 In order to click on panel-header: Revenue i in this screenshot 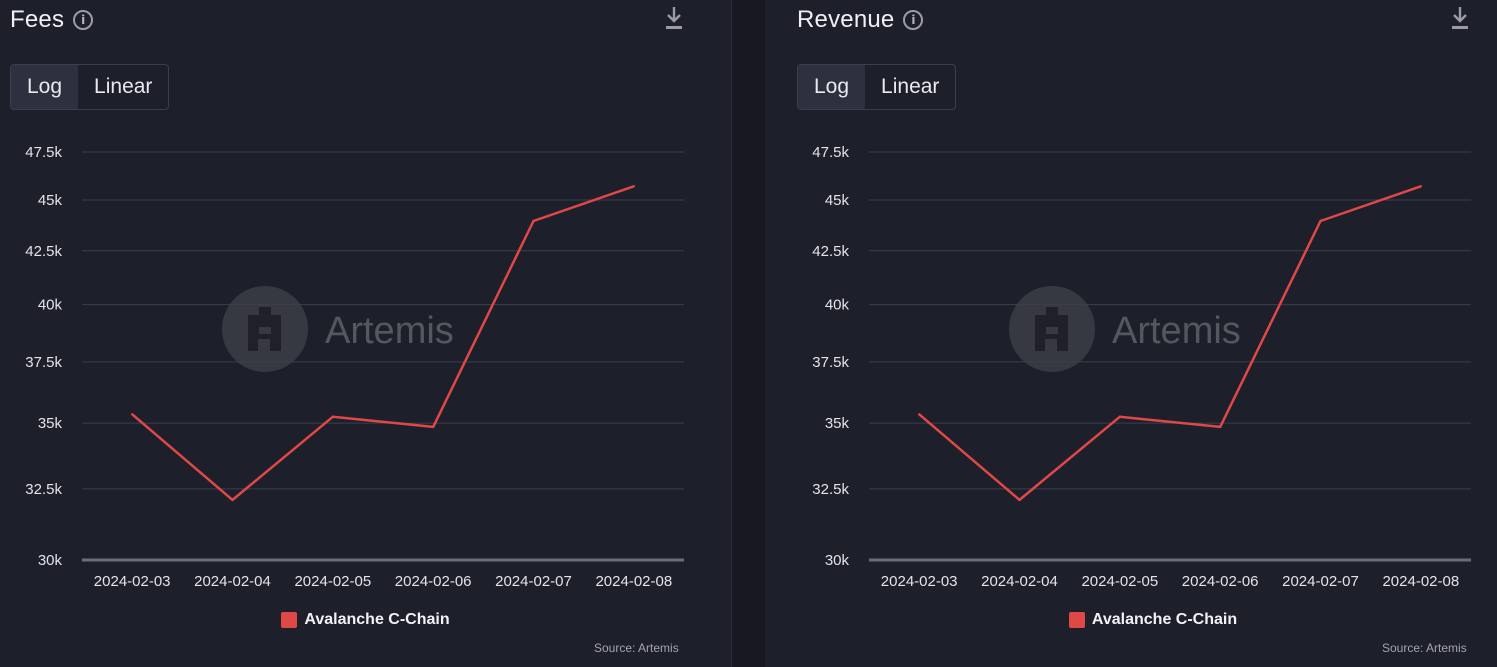, I will do `click(860, 20)`.